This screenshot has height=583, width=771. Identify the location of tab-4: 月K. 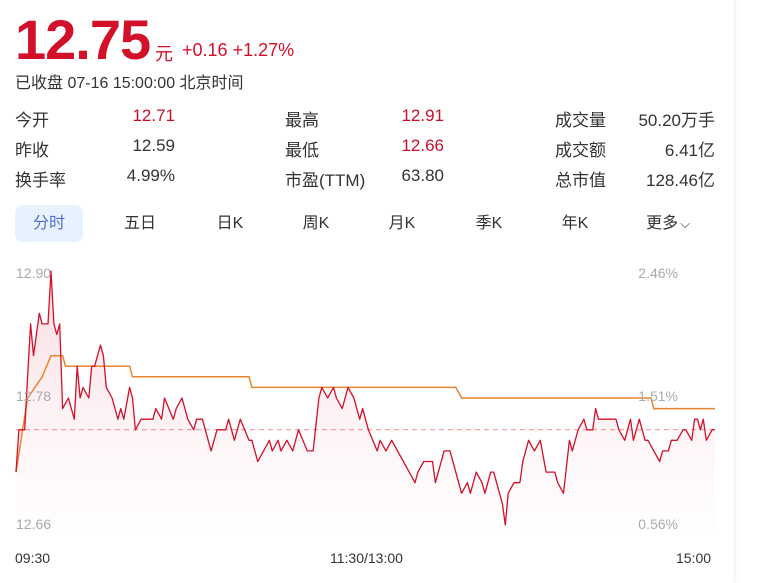
(402, 223).